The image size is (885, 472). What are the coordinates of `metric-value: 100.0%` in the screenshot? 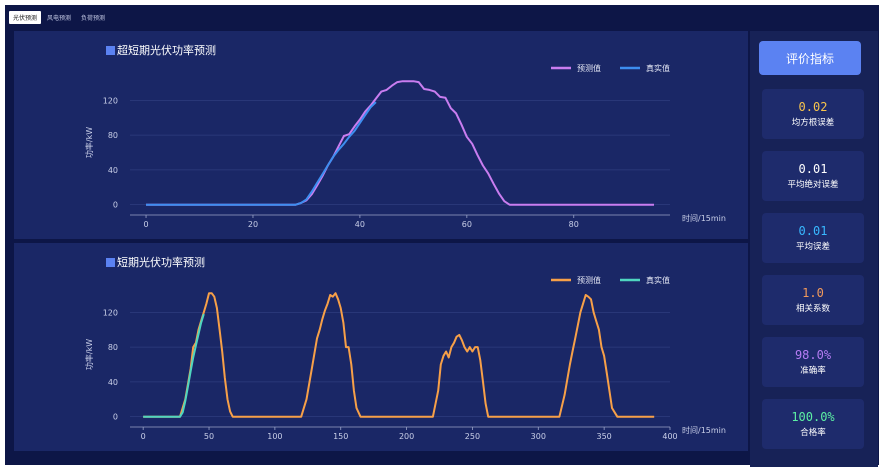 It's located at (813, 417).